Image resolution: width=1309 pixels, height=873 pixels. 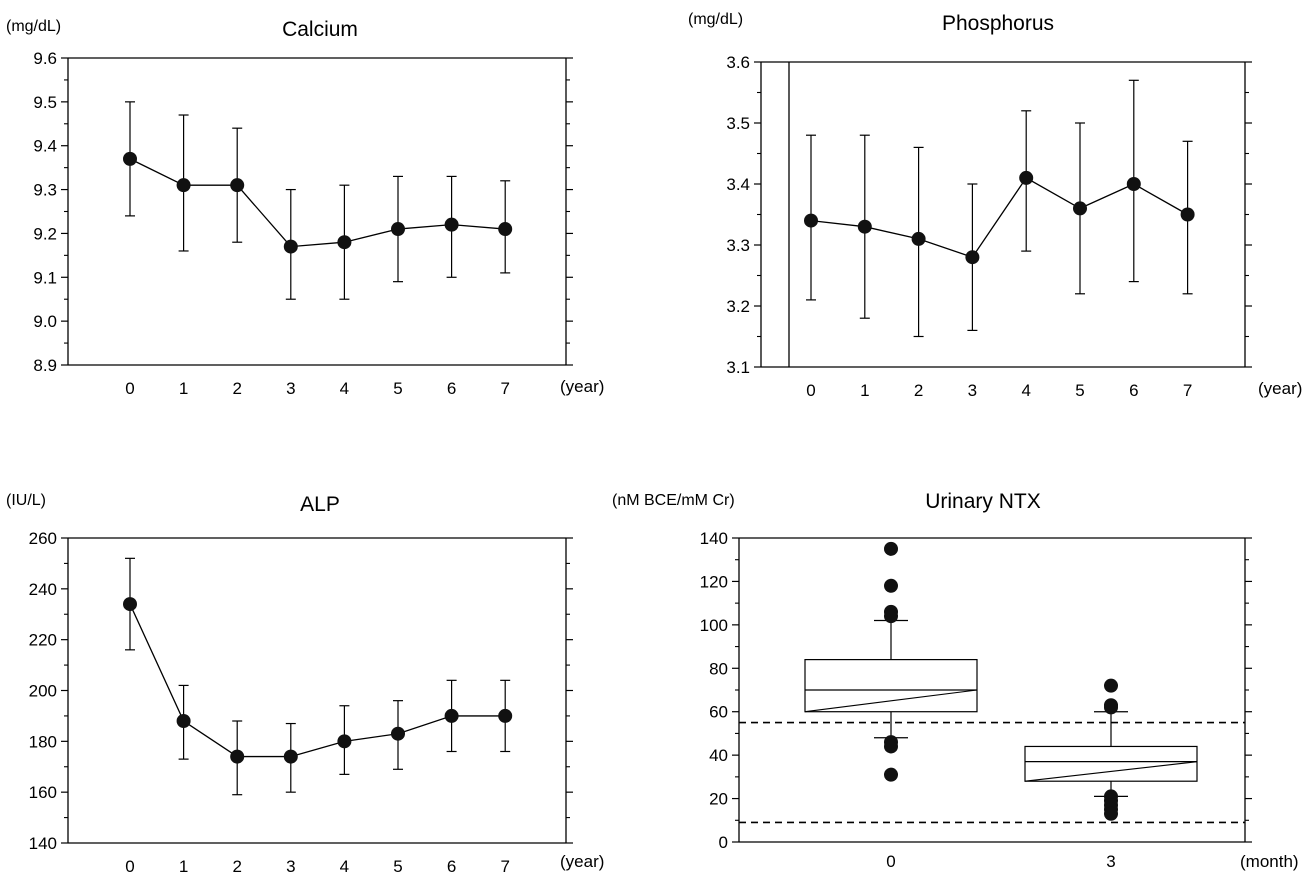 What do you see at coordinates (183, 865) in the screenshot?
I see `alp-xtick-label: 1` at bounding box center [183, 865].